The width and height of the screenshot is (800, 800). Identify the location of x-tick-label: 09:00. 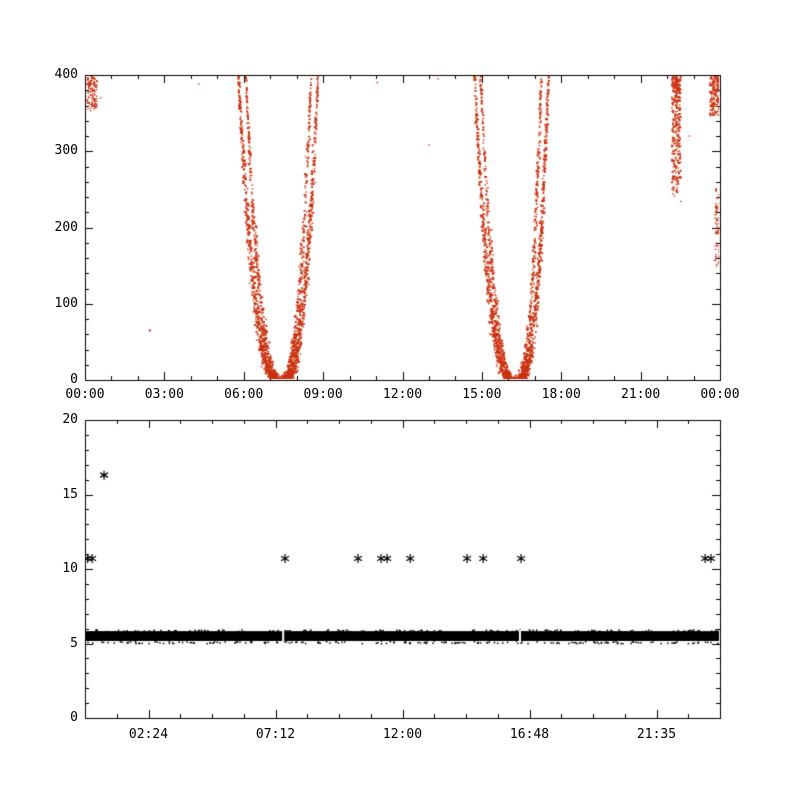
(323, 394).